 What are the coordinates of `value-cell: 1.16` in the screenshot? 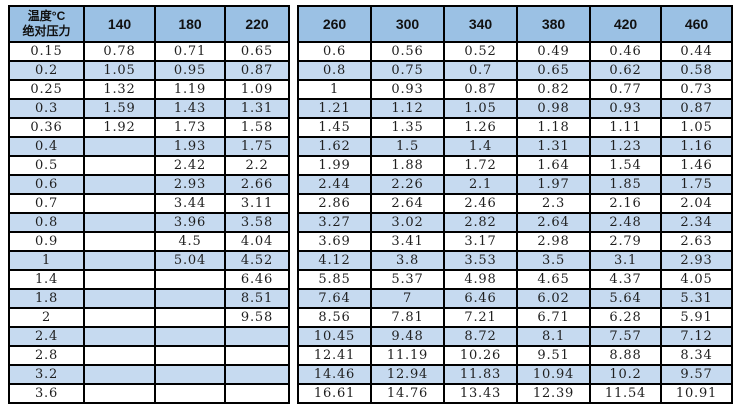 It's located at (696, 146).